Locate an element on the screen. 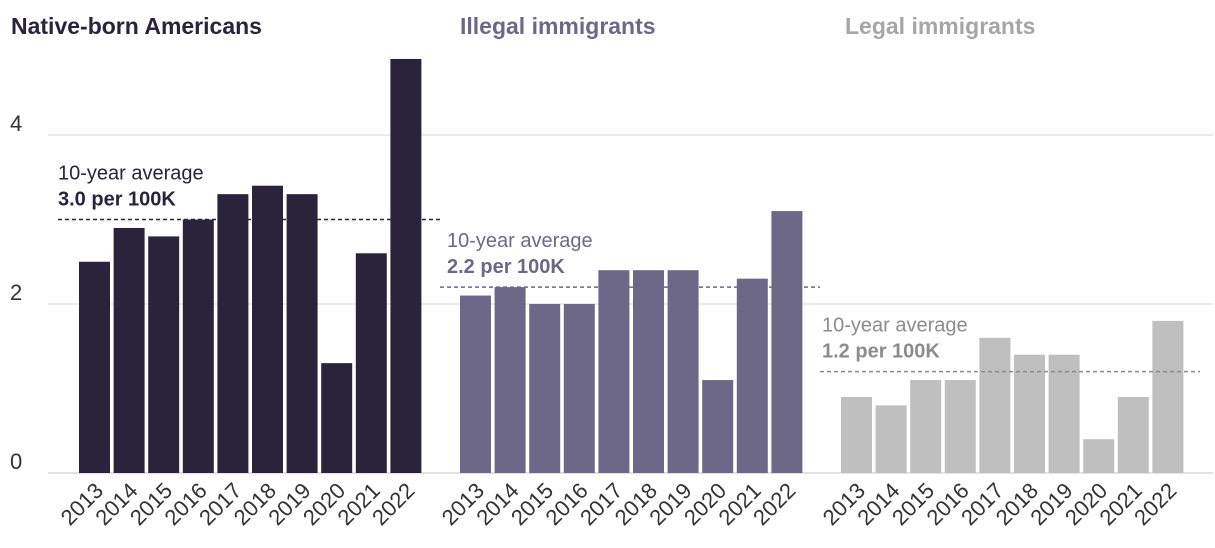 The image size is (1215, 548). y-tick-label: 2 is located at coordinates (16, 292).